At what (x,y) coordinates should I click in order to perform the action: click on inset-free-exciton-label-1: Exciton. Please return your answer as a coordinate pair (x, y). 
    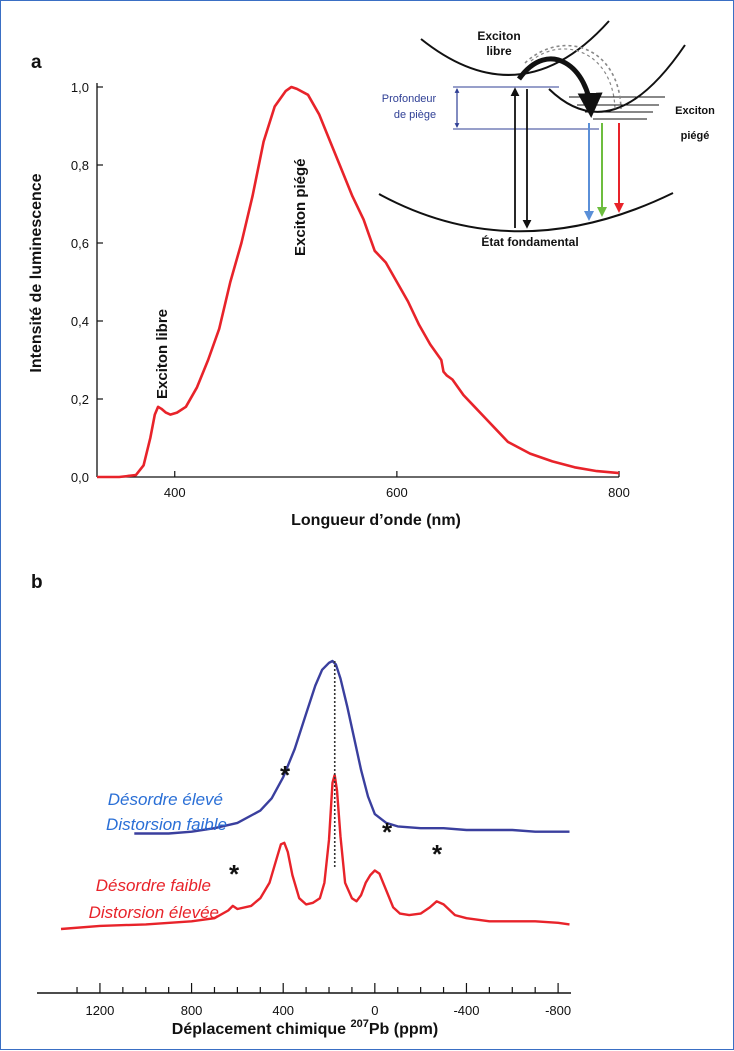
    Looking at the image, I should click on (498, 36).